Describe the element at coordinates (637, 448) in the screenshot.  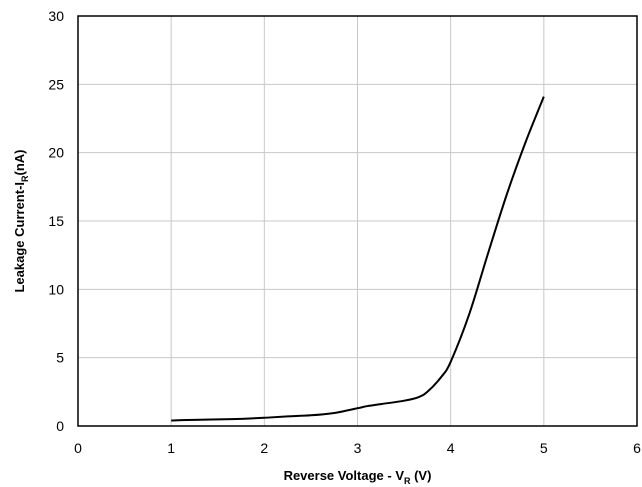
I see `x-tick-label: 6` at that location.